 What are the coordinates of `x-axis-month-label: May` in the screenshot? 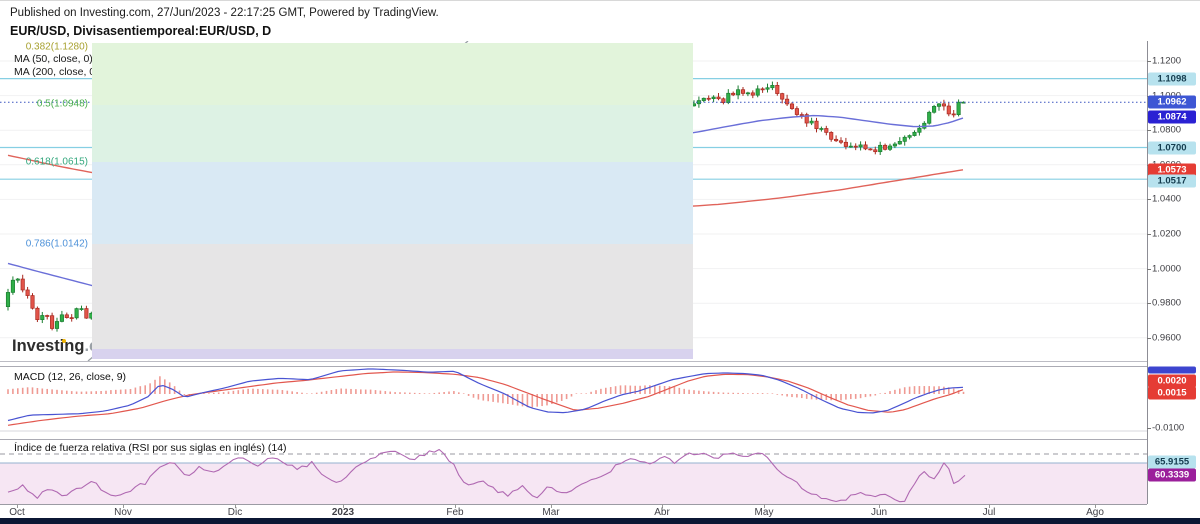 It's located at (764, 512).